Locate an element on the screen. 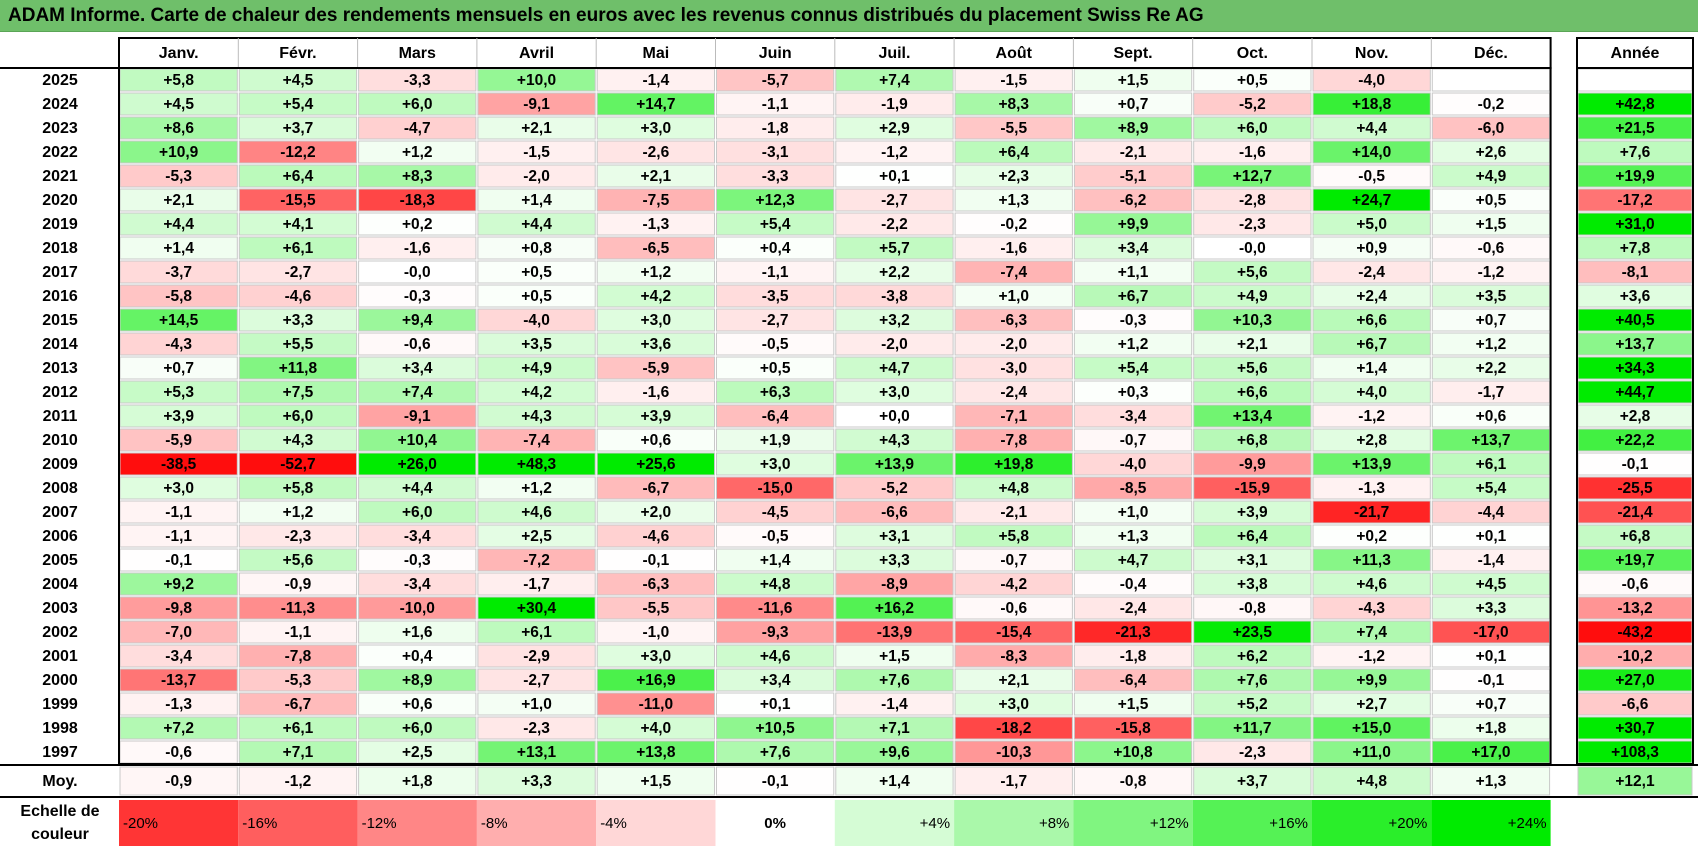 The width and height of the screenshot is (1698, 848). month-header: Nov. is located at coordinates (1371, 53).